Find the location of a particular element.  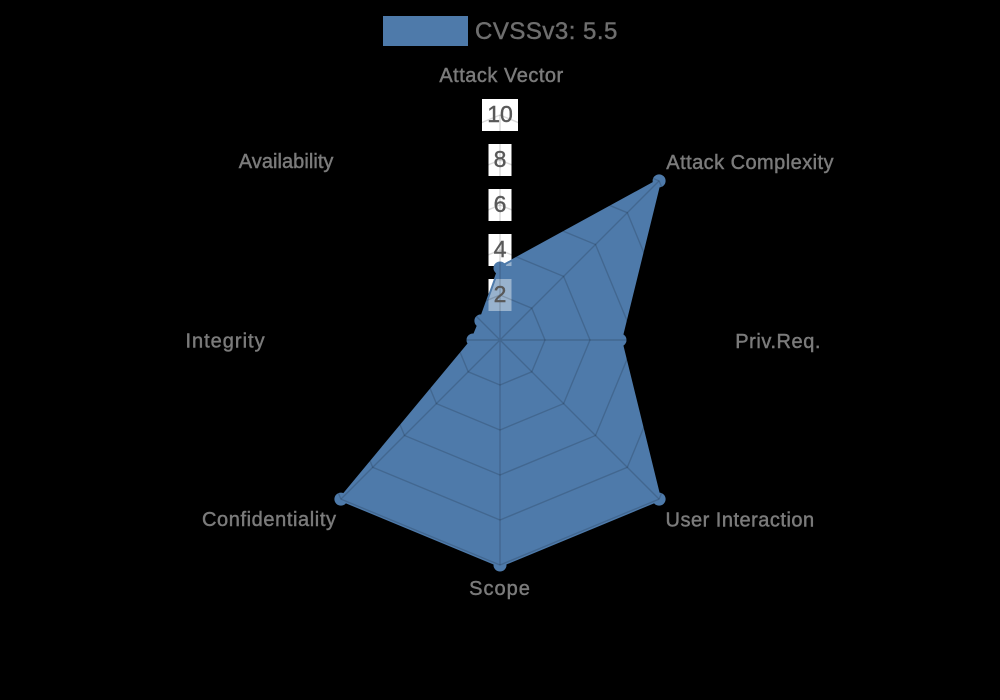

svg-text: Integrity is located at coordinates (225, 341).